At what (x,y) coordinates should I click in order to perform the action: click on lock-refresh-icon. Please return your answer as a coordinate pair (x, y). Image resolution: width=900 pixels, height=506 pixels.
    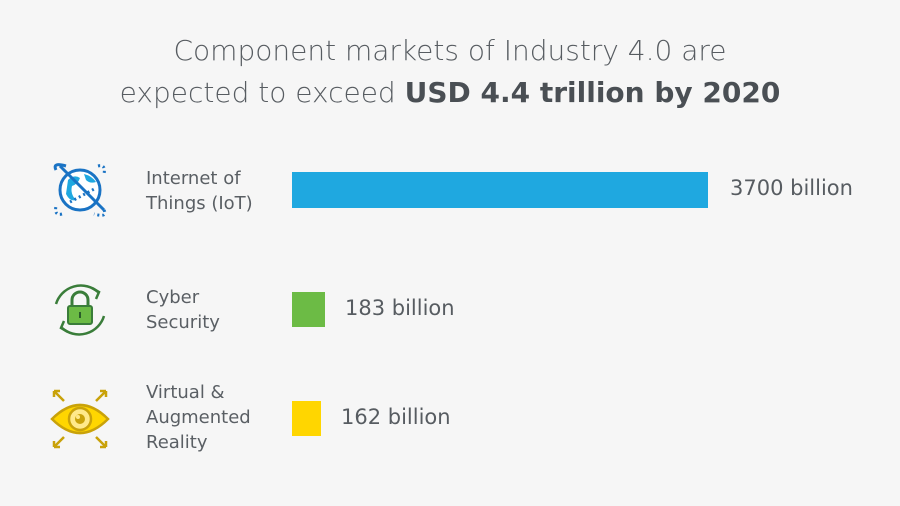
    Looking at the image, I should click on (80, 310).